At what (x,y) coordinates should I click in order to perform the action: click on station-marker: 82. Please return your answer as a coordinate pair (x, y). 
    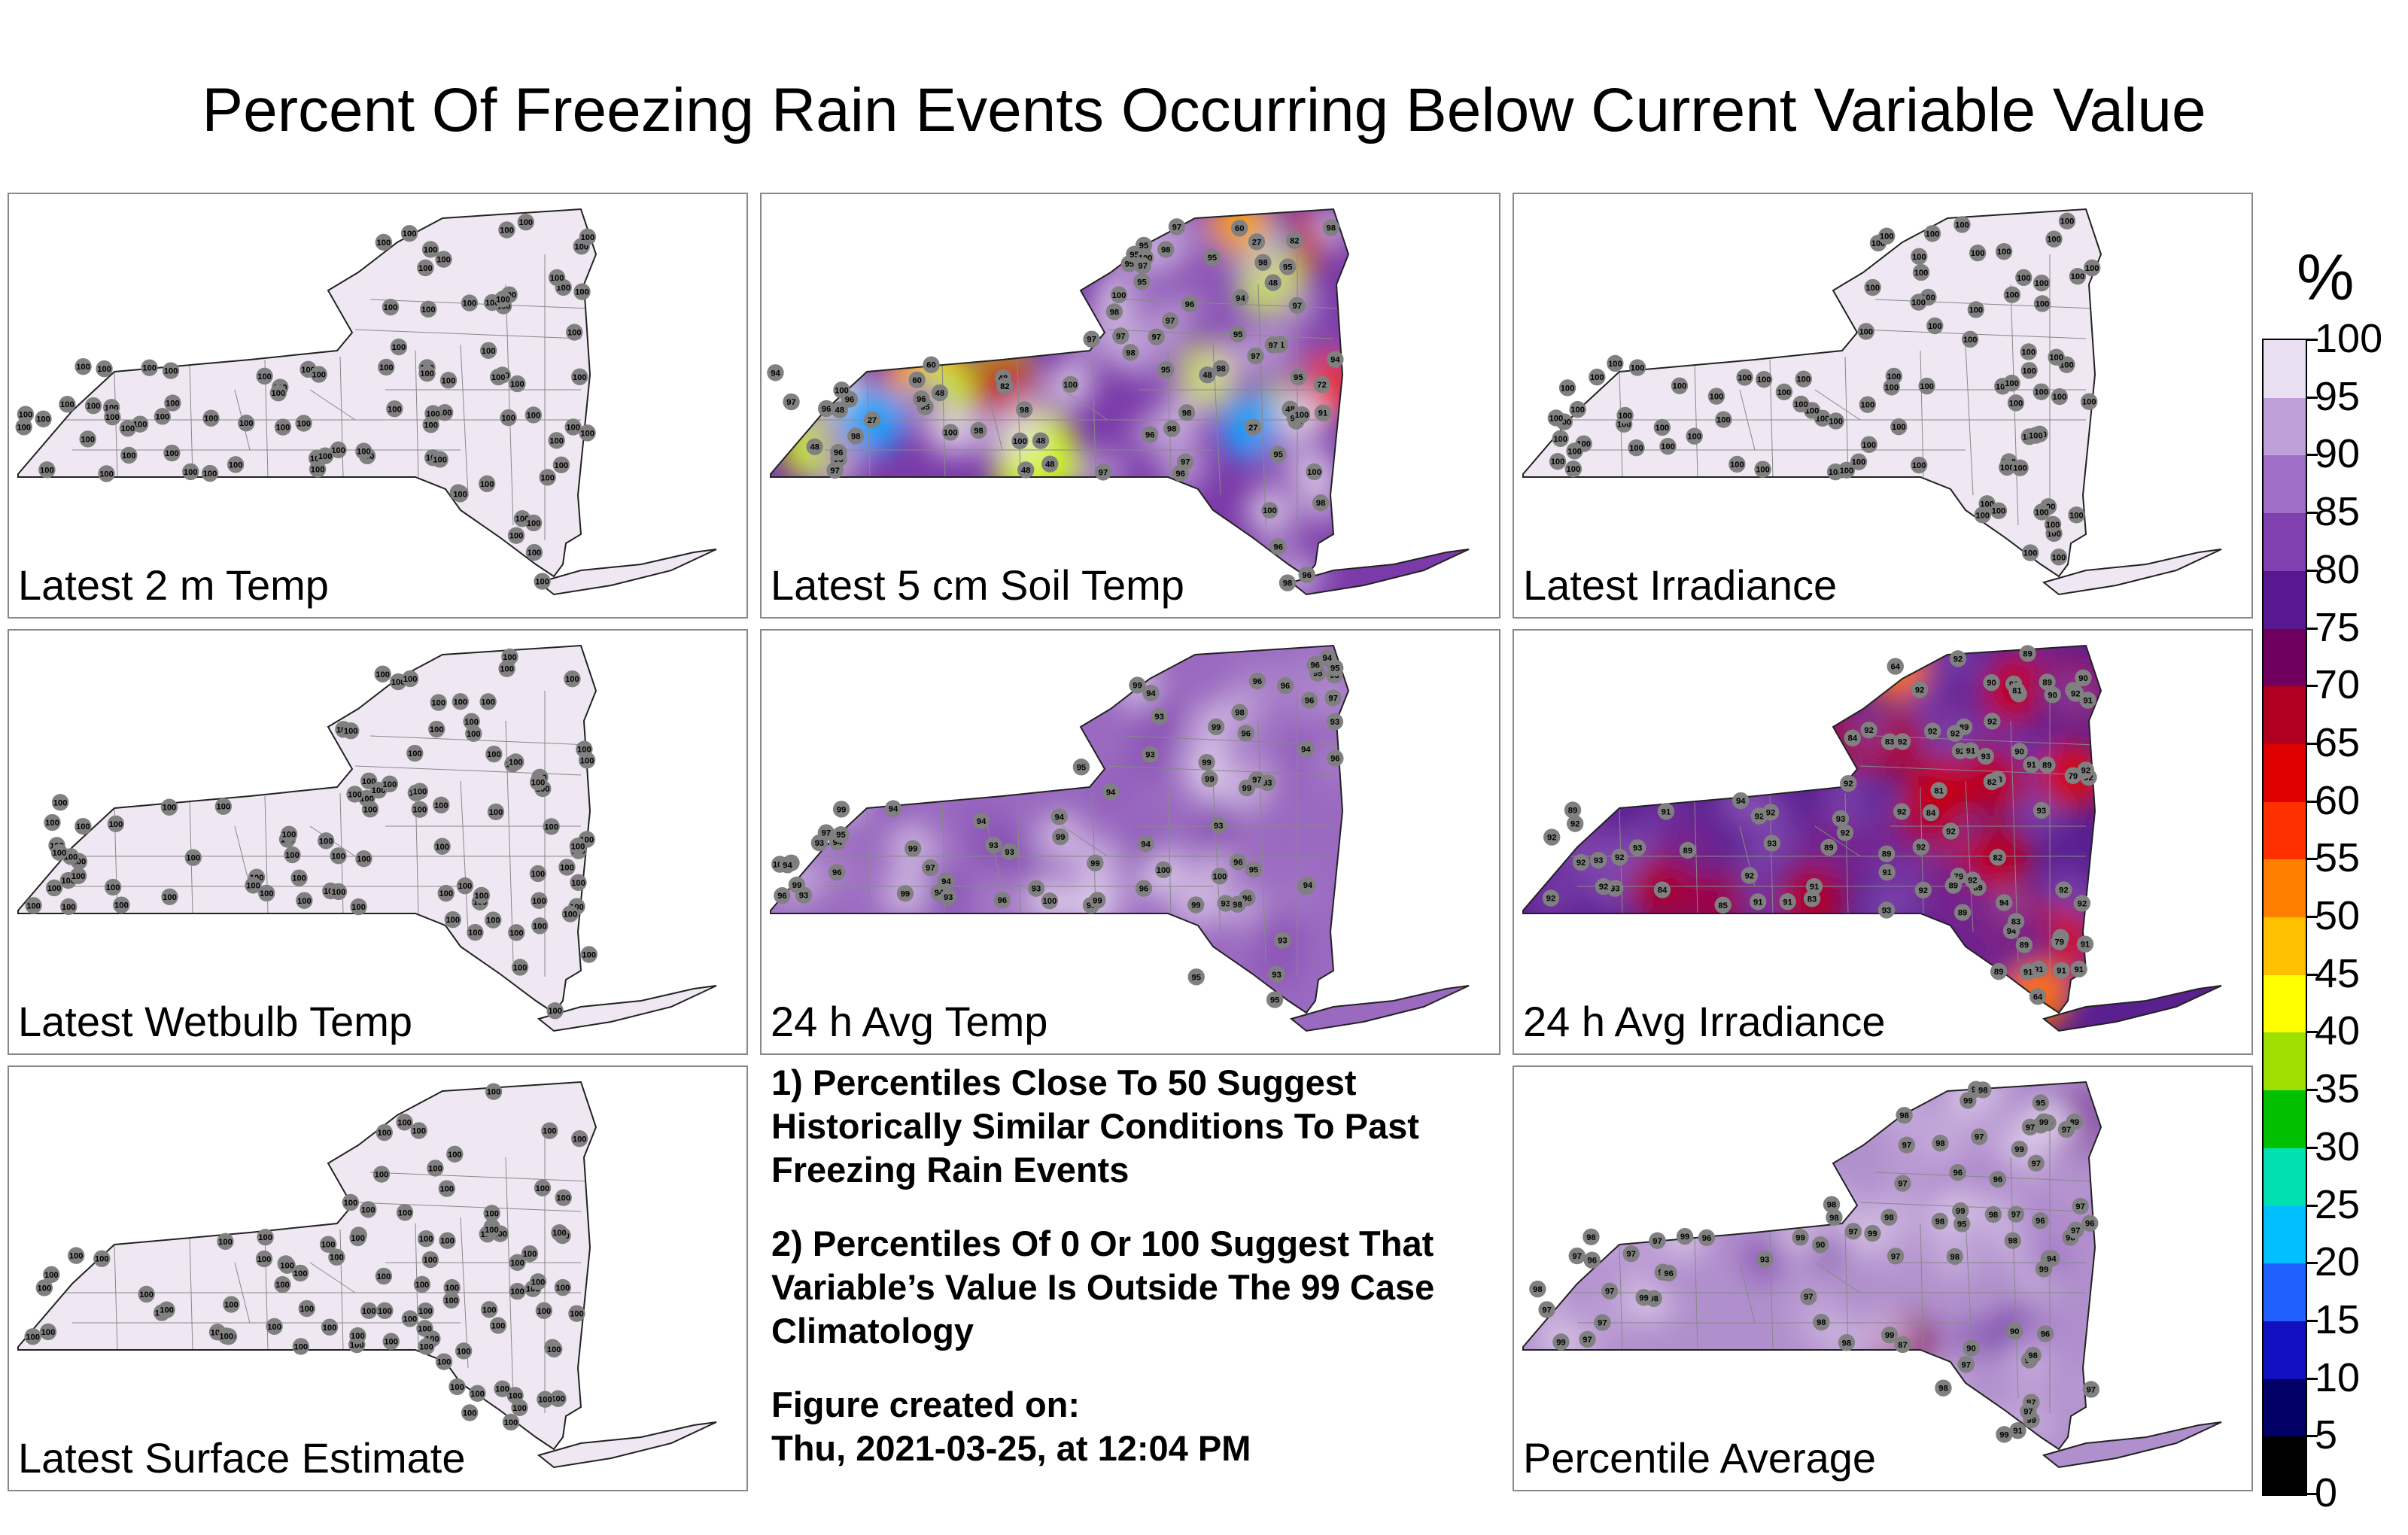
    Looking at the image, I should click on (1992, 782).